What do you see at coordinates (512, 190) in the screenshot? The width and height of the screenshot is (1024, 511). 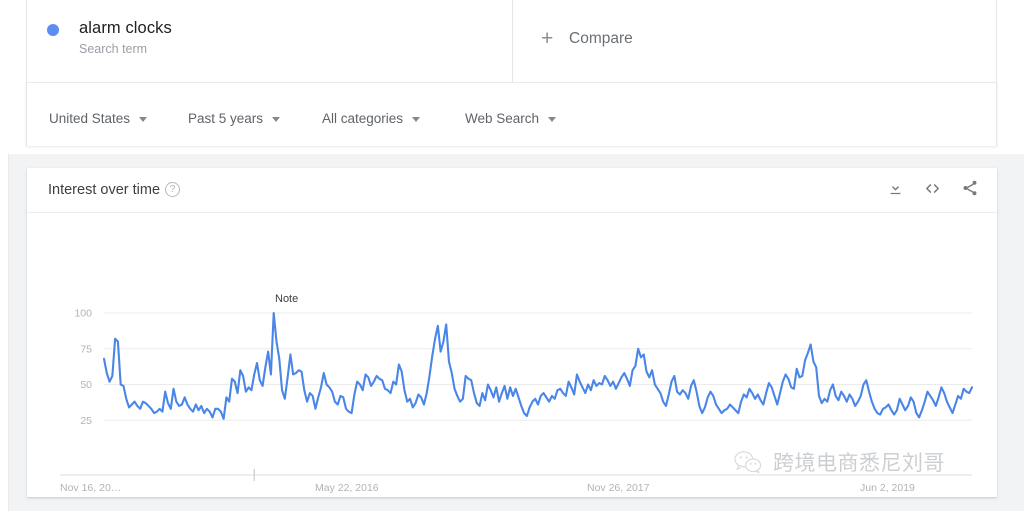 I see `chart-header: Interest over time ?` at bounding box center [512, 190].